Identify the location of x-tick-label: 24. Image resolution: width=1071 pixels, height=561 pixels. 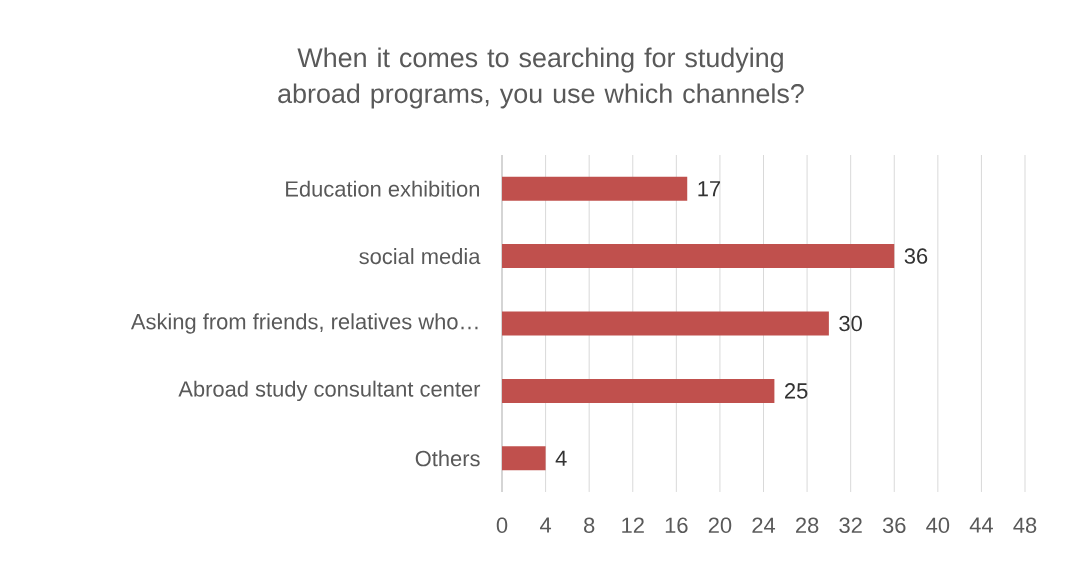
(764, 525).